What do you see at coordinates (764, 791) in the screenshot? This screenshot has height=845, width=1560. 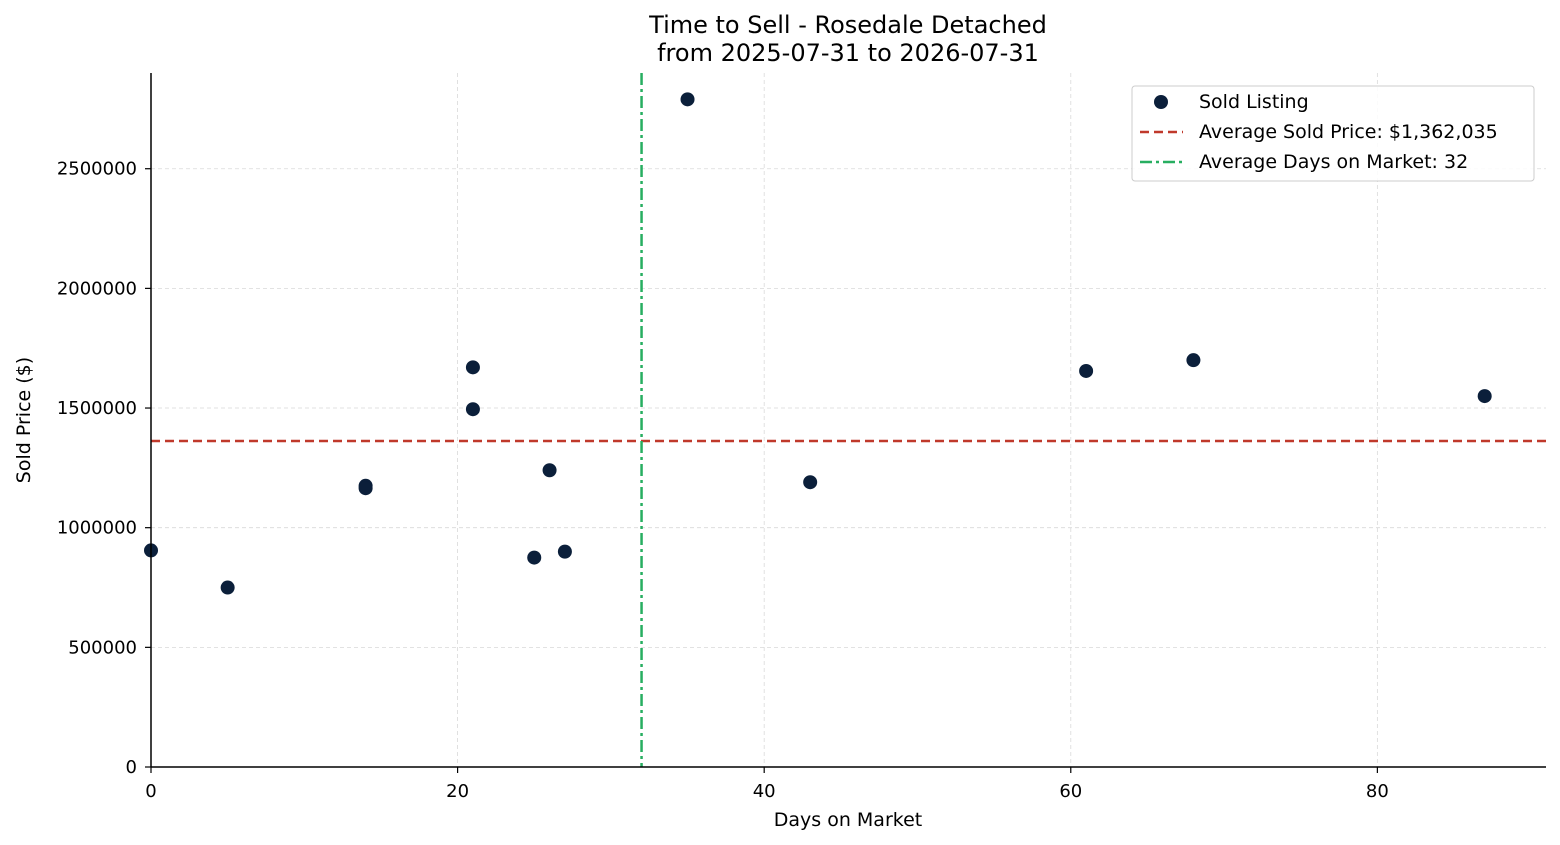 I see `x-tick-label: 40` at bounding box center [764, 791].